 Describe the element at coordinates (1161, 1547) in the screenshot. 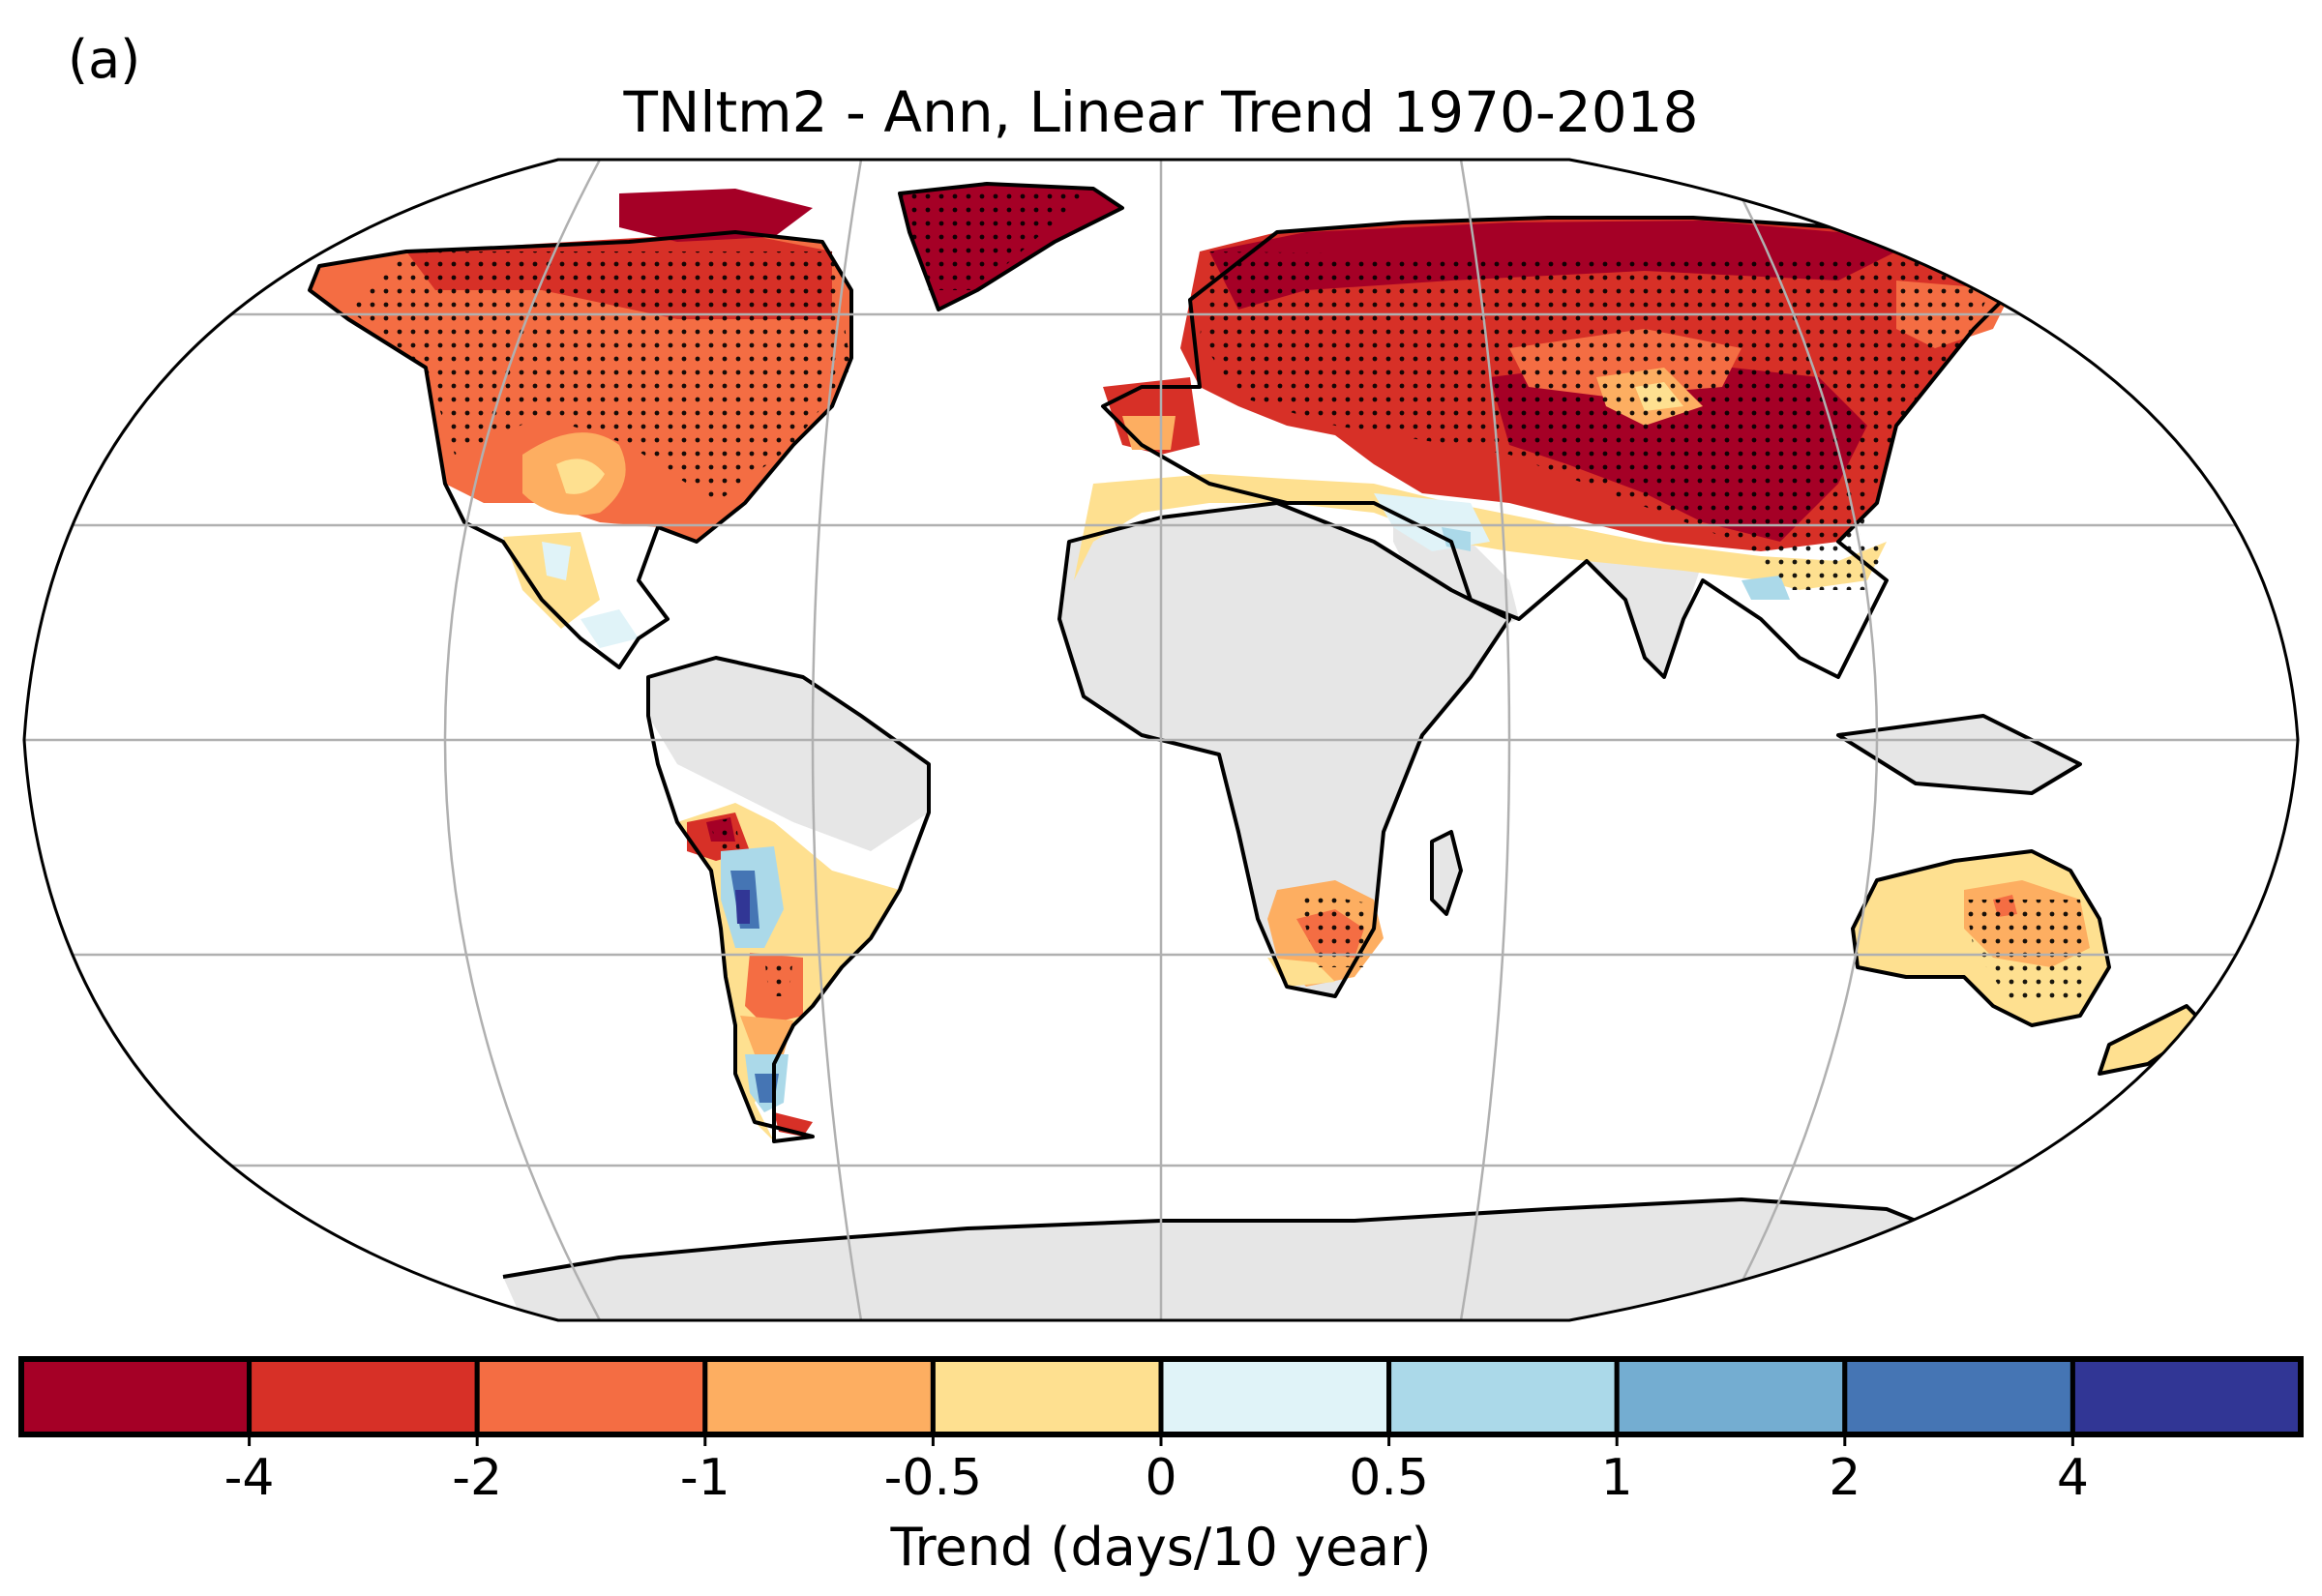

I see `colorbar-label: Trend (days/10 year)` at that location.